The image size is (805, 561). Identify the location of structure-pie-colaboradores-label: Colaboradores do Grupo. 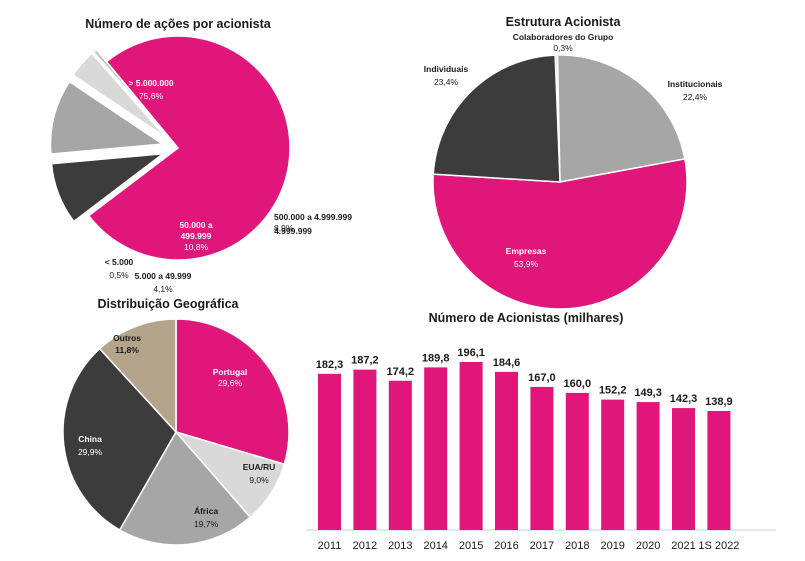
(563, 37).